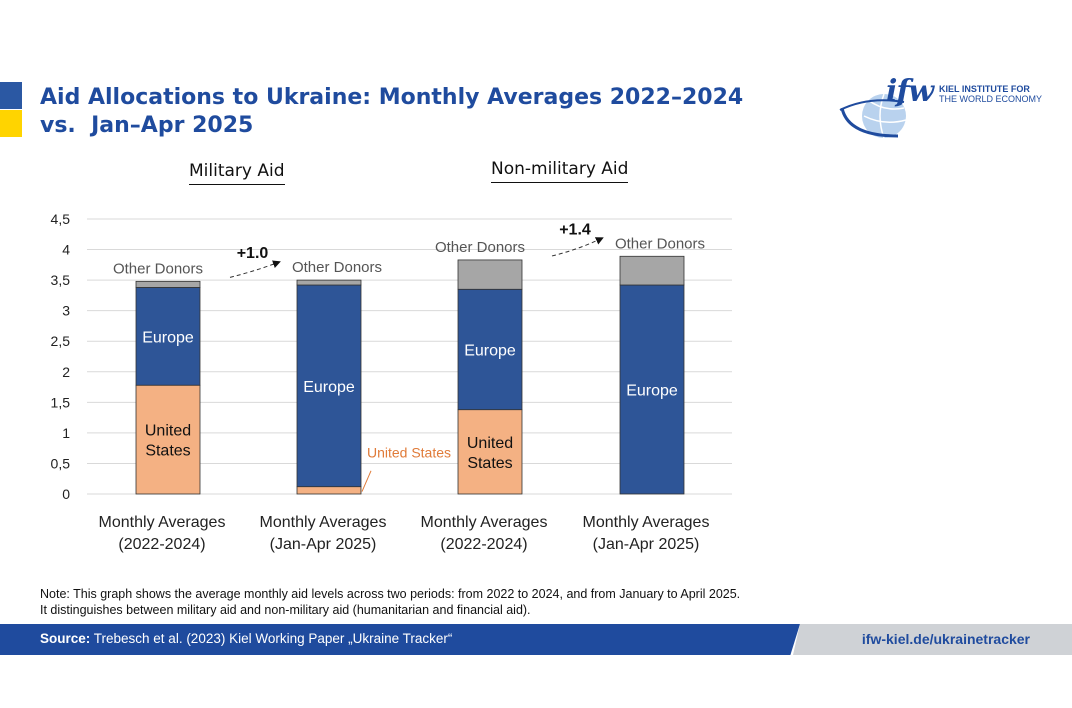  I want to click on change-label: +1.0, so click(253, 253).